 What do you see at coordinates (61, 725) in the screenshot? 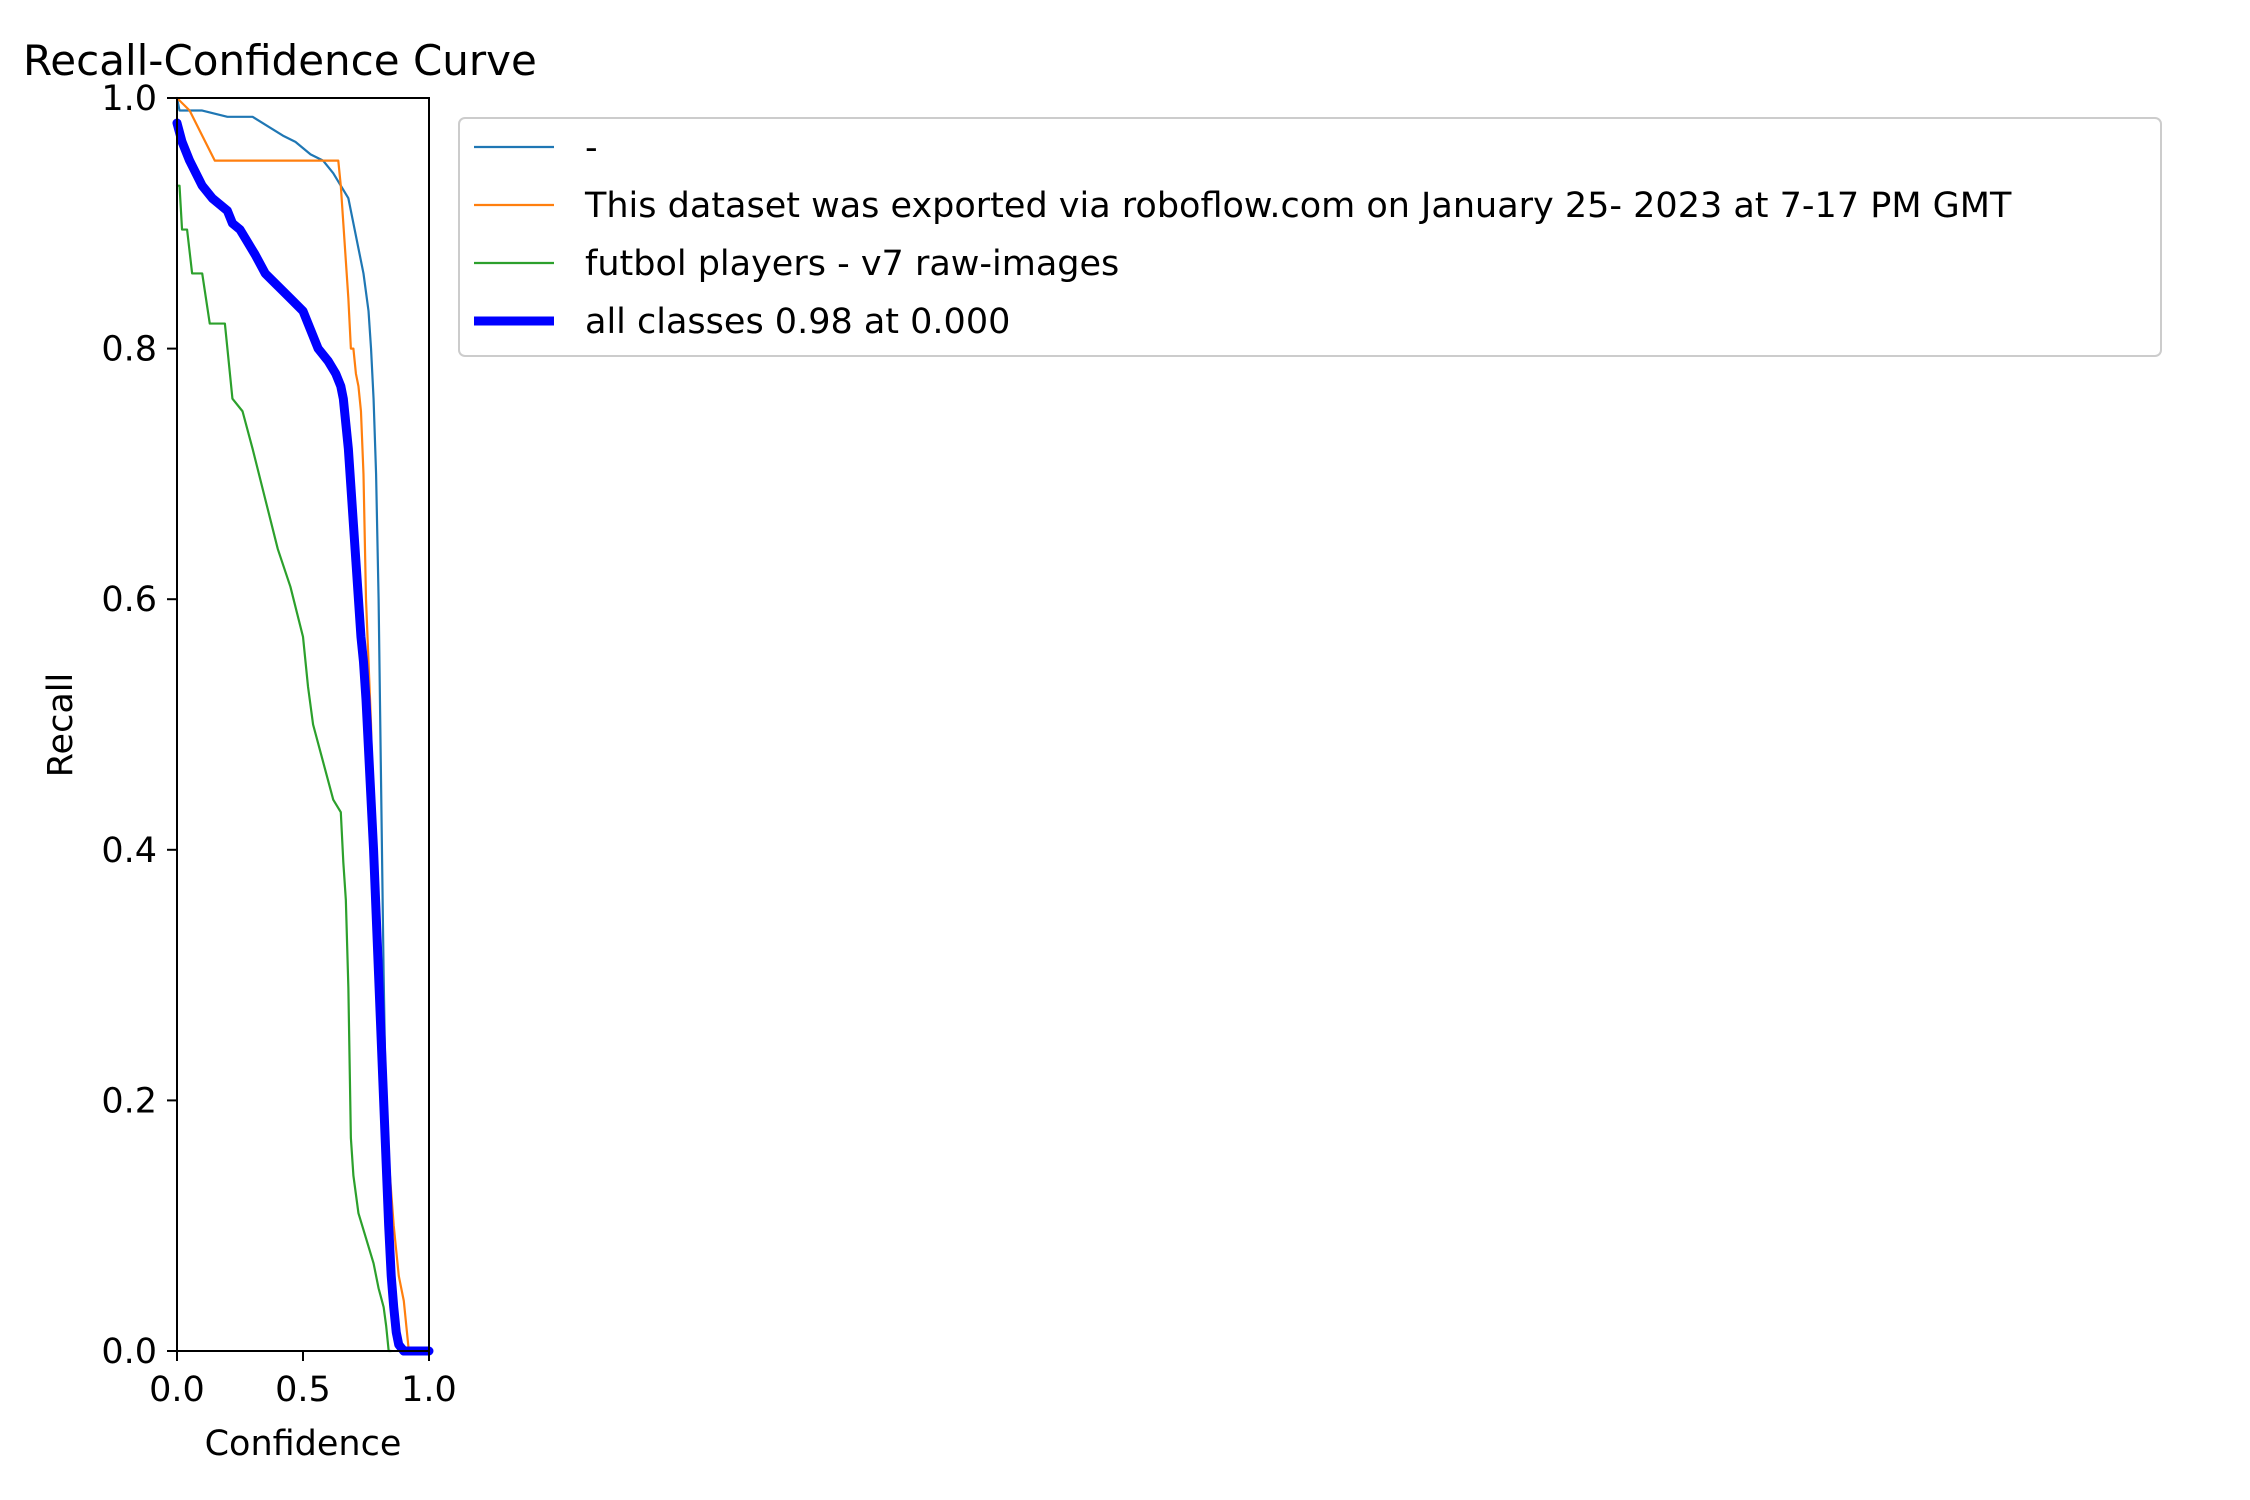
I see `y-axis-label: Recall` at bounding box center [61, 725].